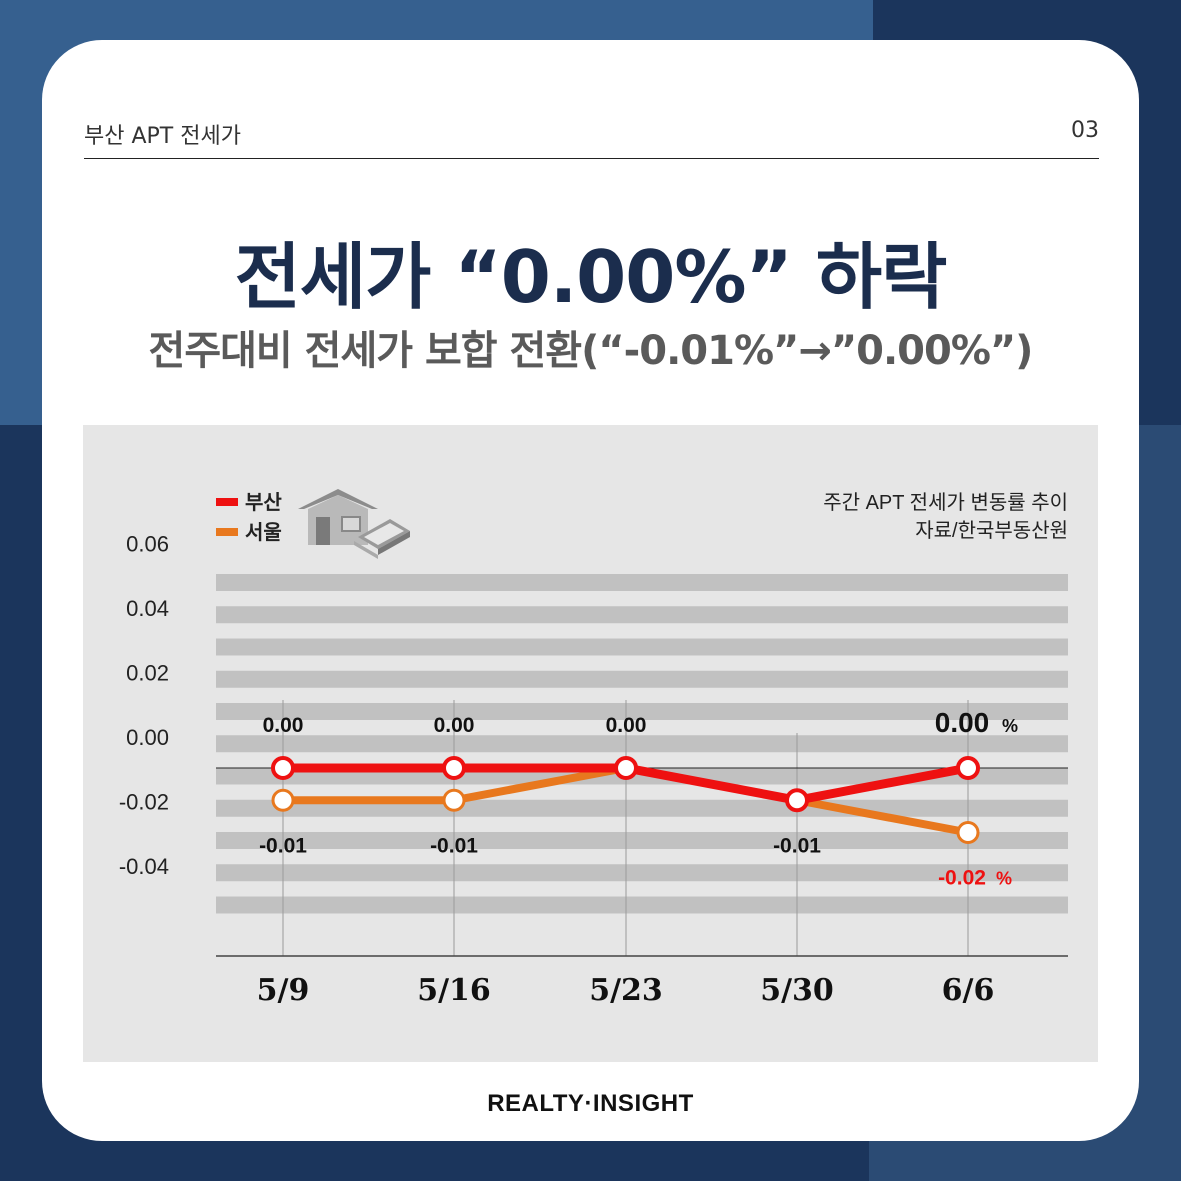 The width and height of the screenshot is (1181, 1181). Describe the element at coordinates (354, 524) in the screenshot. I see `house-icon` at that location.